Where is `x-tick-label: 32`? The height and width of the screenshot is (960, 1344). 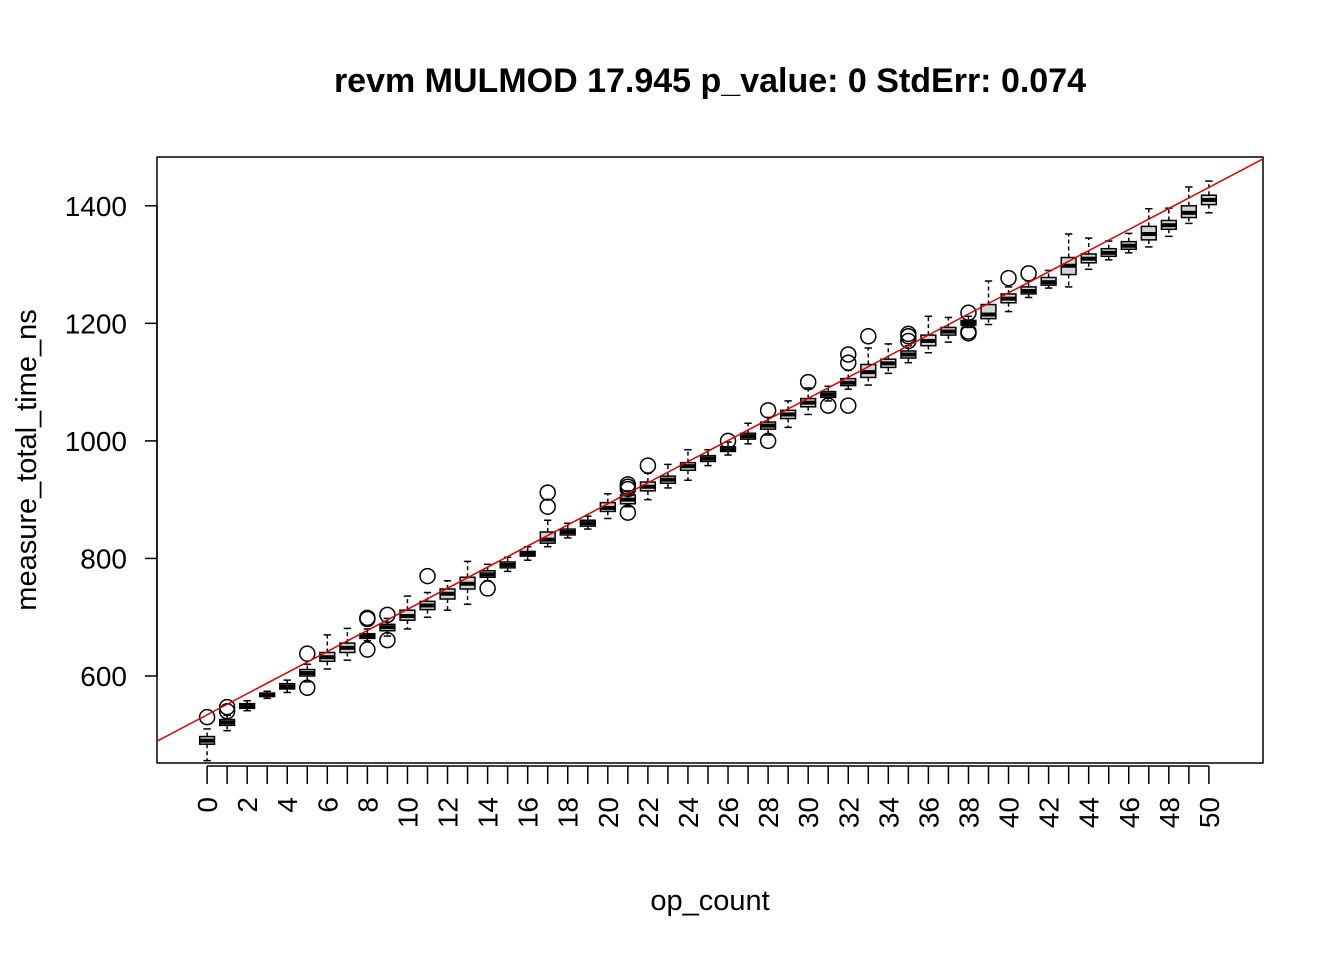
x-tick-label: 32 is located at coordinates (848, 812).